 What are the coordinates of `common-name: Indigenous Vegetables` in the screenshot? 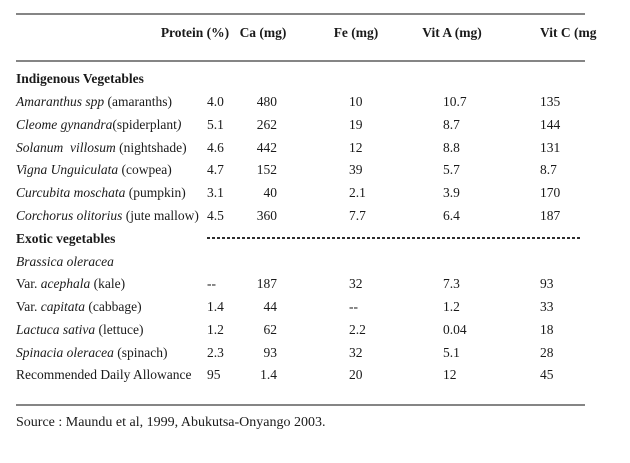 It's located at (80, 79).